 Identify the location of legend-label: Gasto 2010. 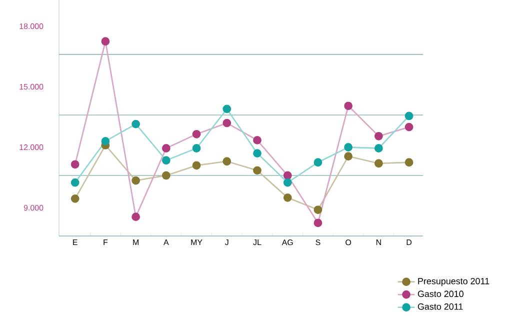
(441, 294).